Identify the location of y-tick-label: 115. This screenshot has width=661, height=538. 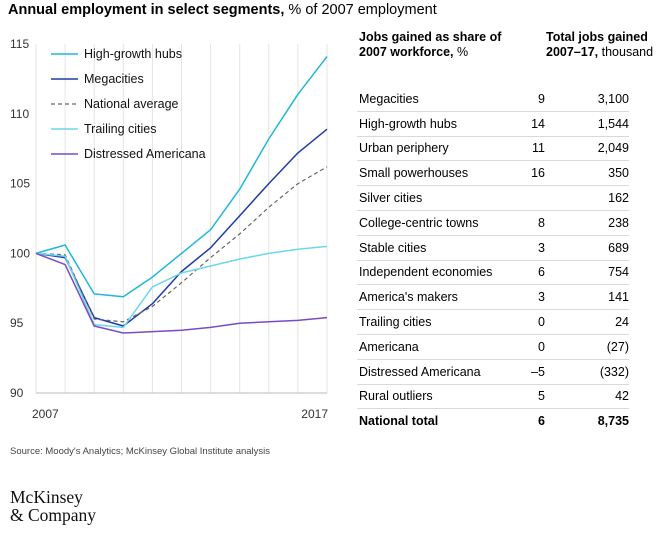
(19, 44).